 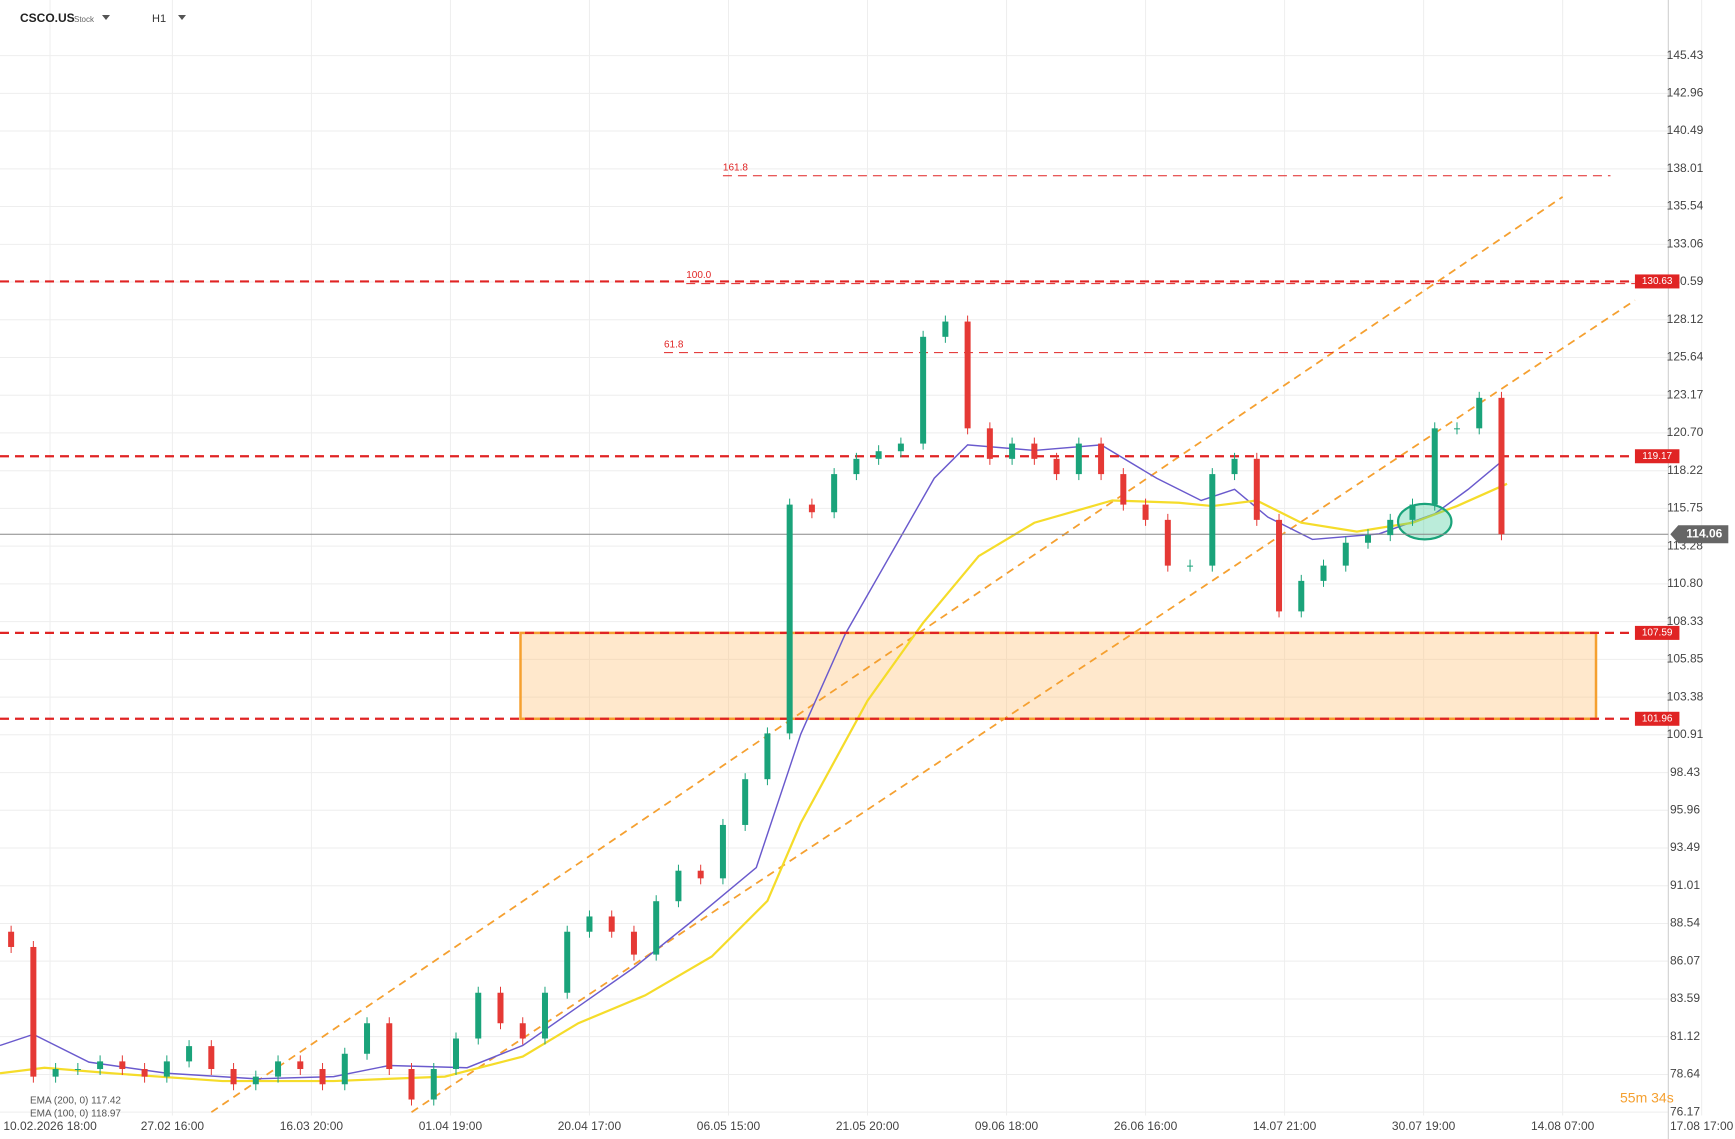 What do you see at coordinates (84, 19) in the screenshot?
I see `symbol-kind: Stock` at bounding box center [84, 19].